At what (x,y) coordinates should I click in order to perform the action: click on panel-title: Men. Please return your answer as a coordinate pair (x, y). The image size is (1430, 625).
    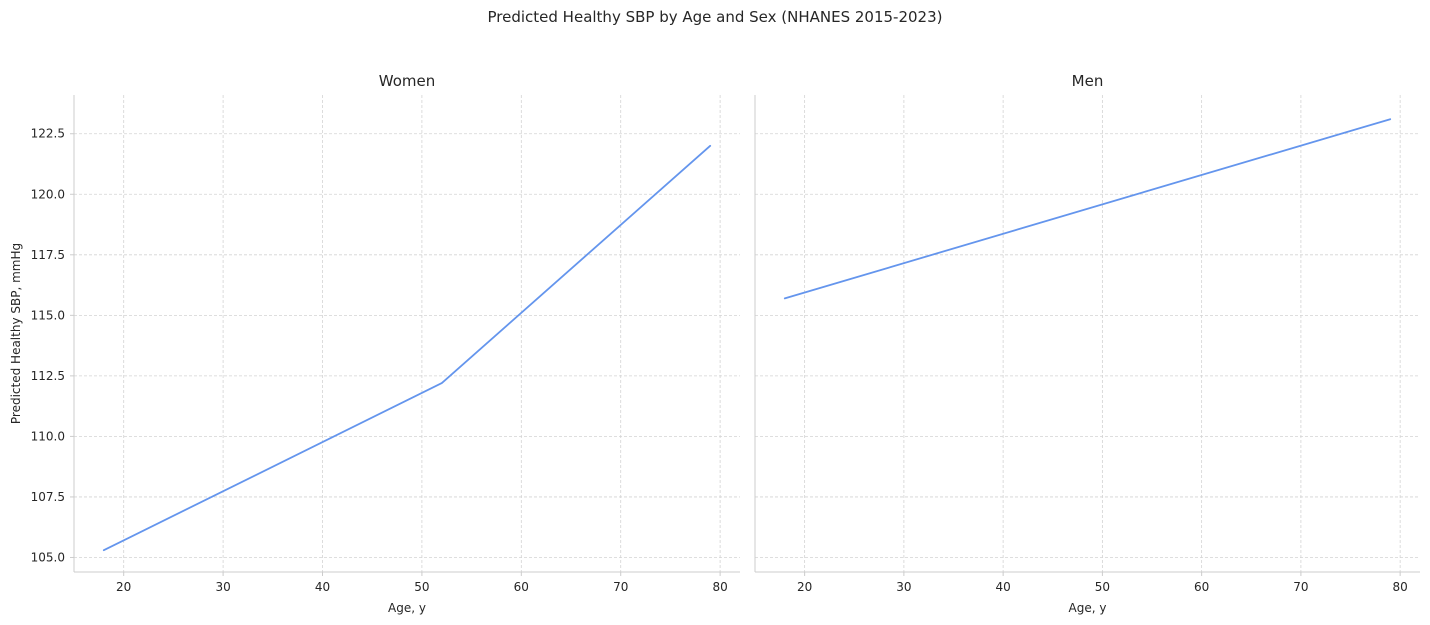
    Looking at the image, I should click on (1088, 81).